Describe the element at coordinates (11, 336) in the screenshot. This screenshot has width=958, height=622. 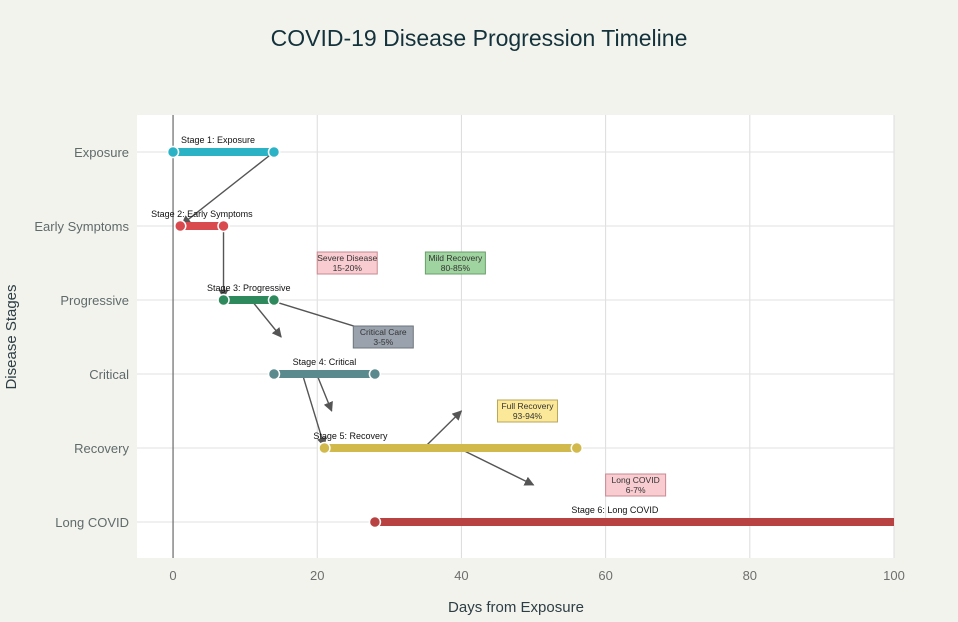
I see `y-axis-title: Disease Stages` at that location.